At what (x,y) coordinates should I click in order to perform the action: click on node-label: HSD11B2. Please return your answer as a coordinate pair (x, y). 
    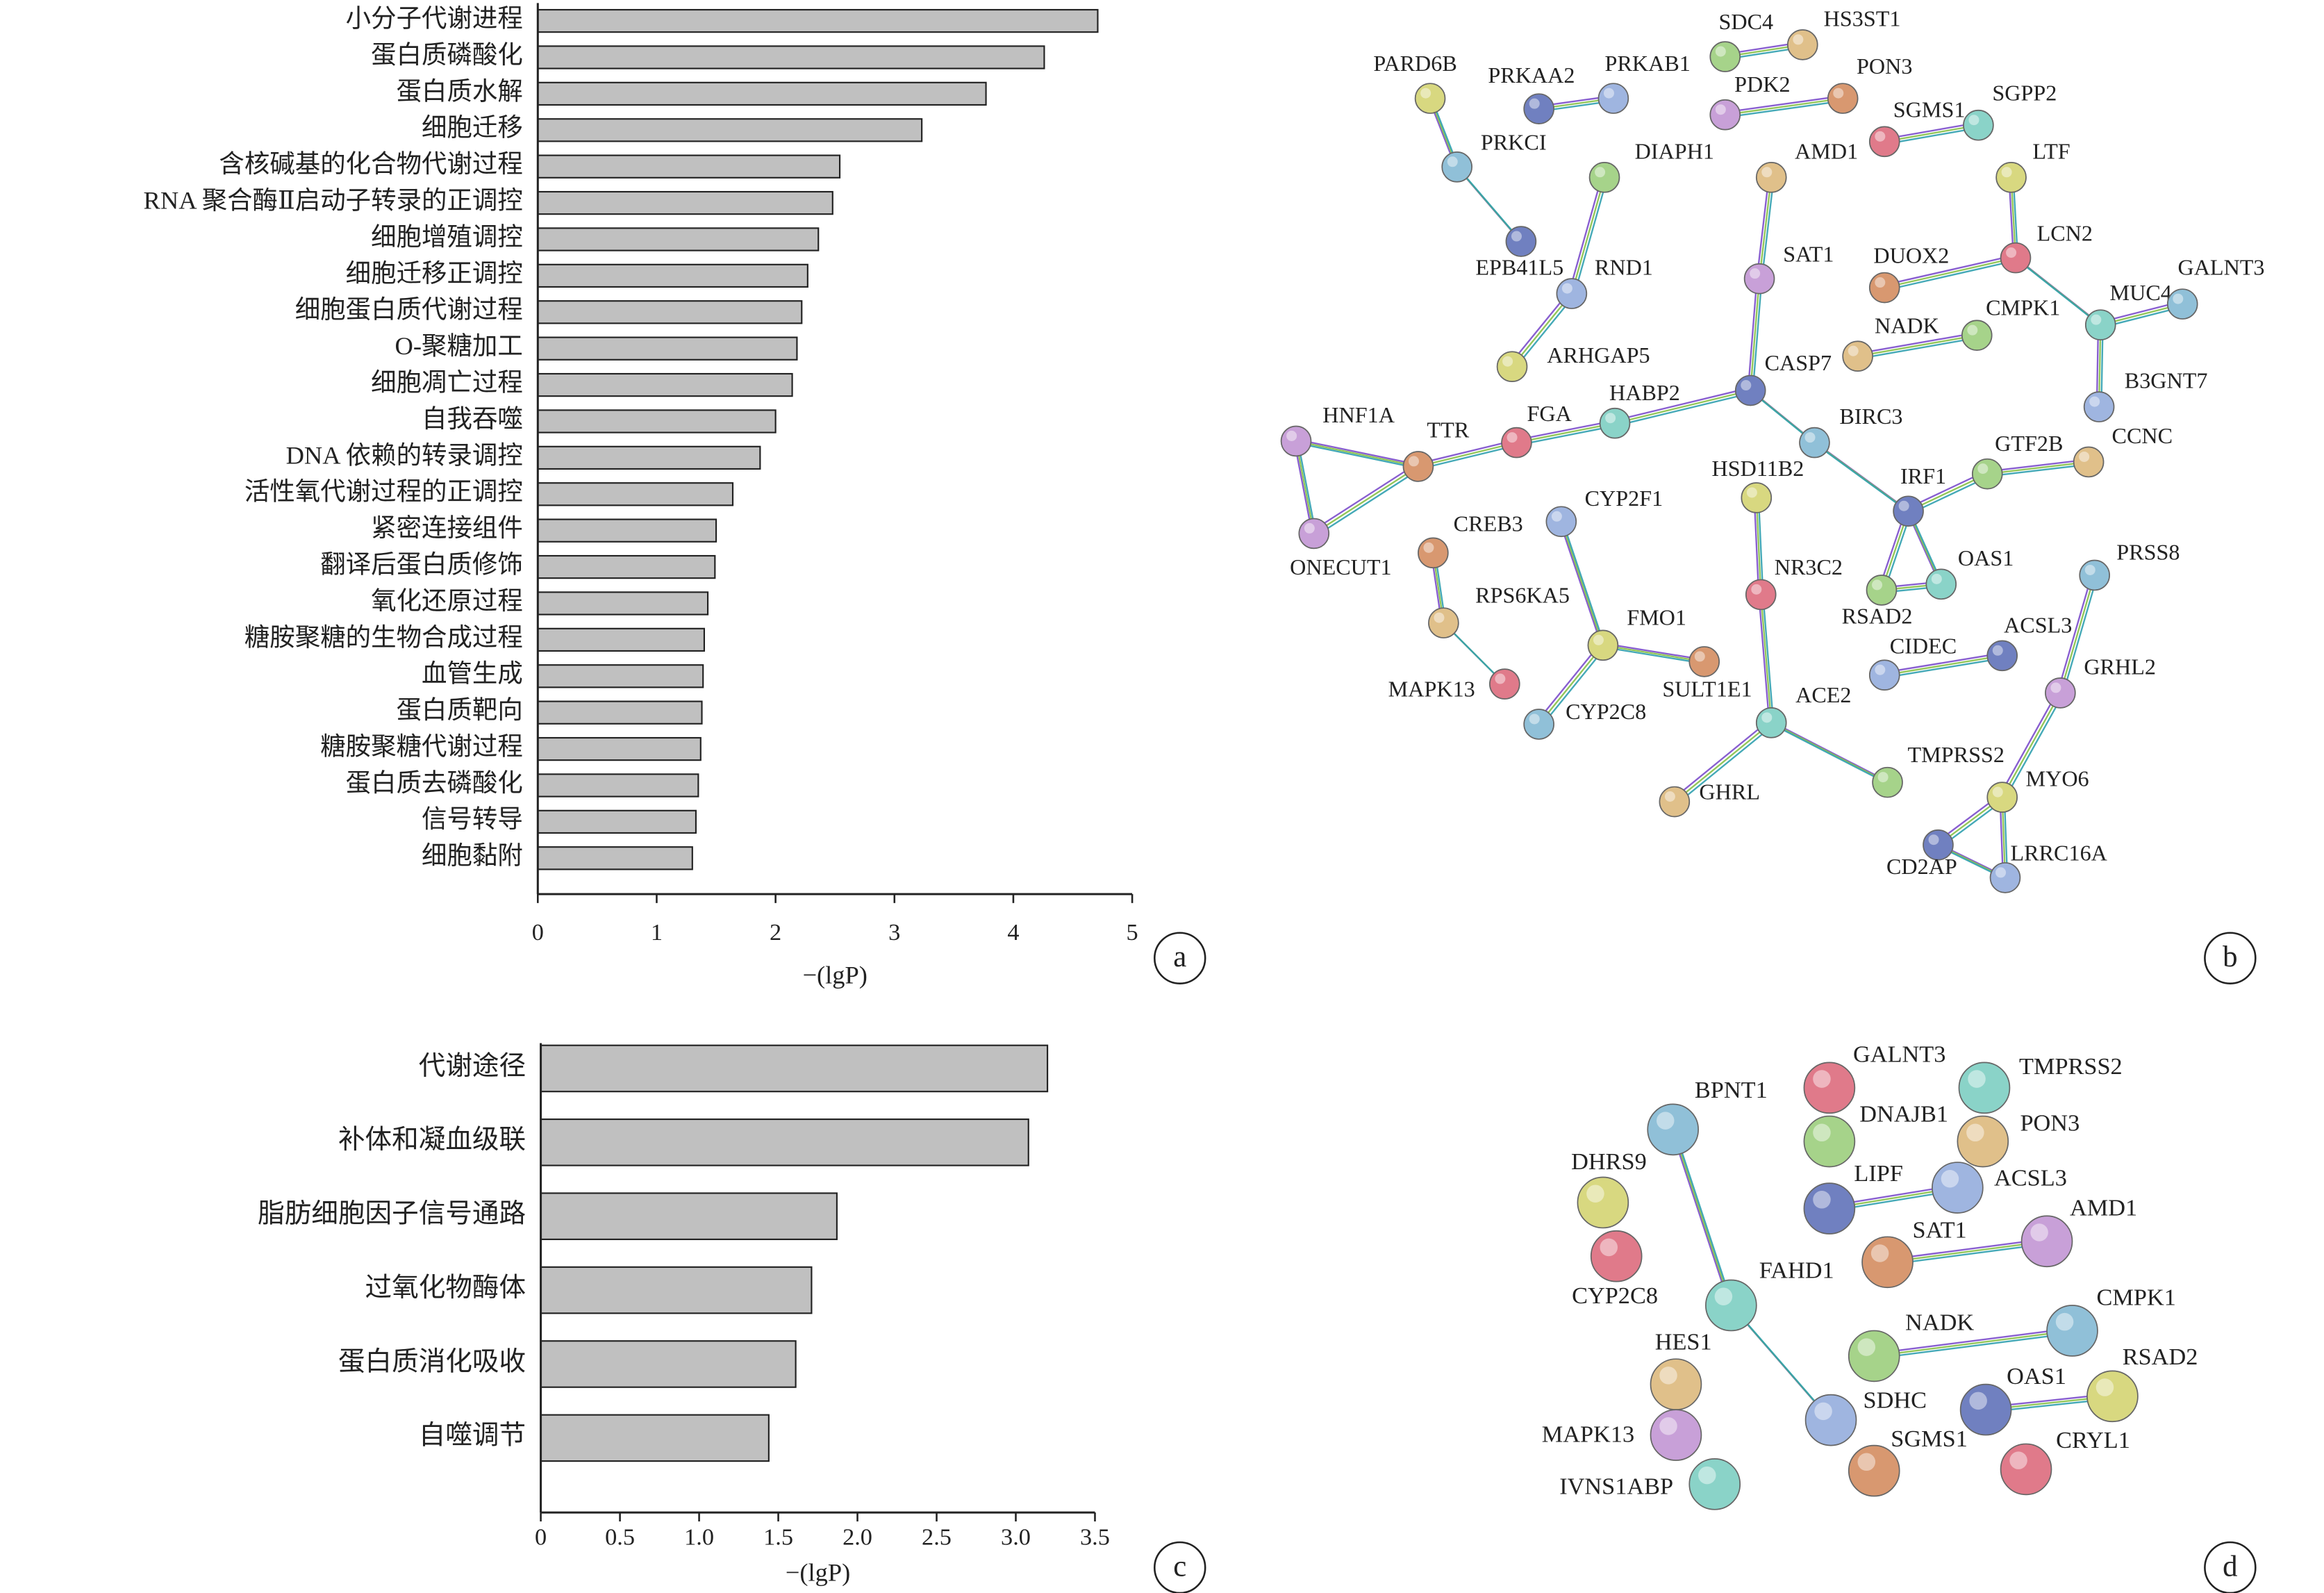
    Looking at the image, I should click on (1758, 468).